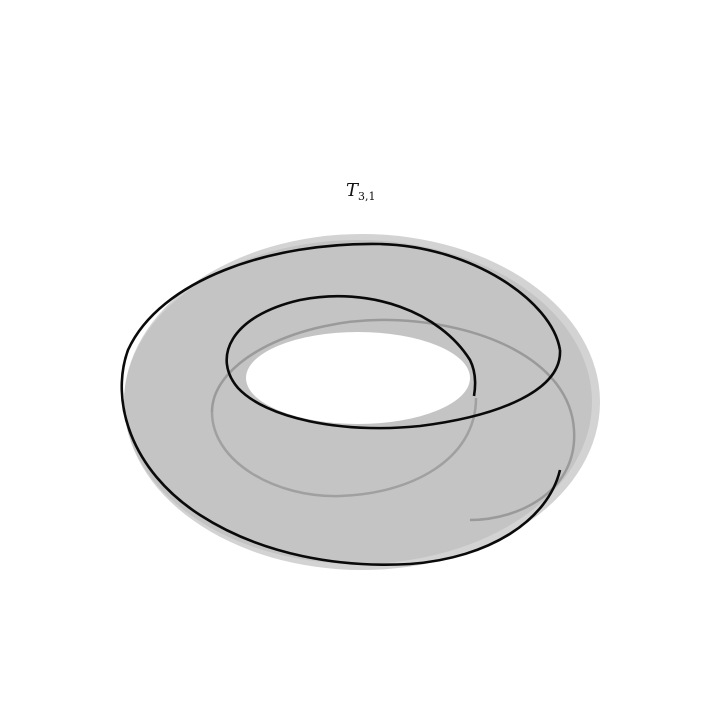  Describe the element at coordinates (353, 190) in the screenshot. I see `title-main: T` at that location.